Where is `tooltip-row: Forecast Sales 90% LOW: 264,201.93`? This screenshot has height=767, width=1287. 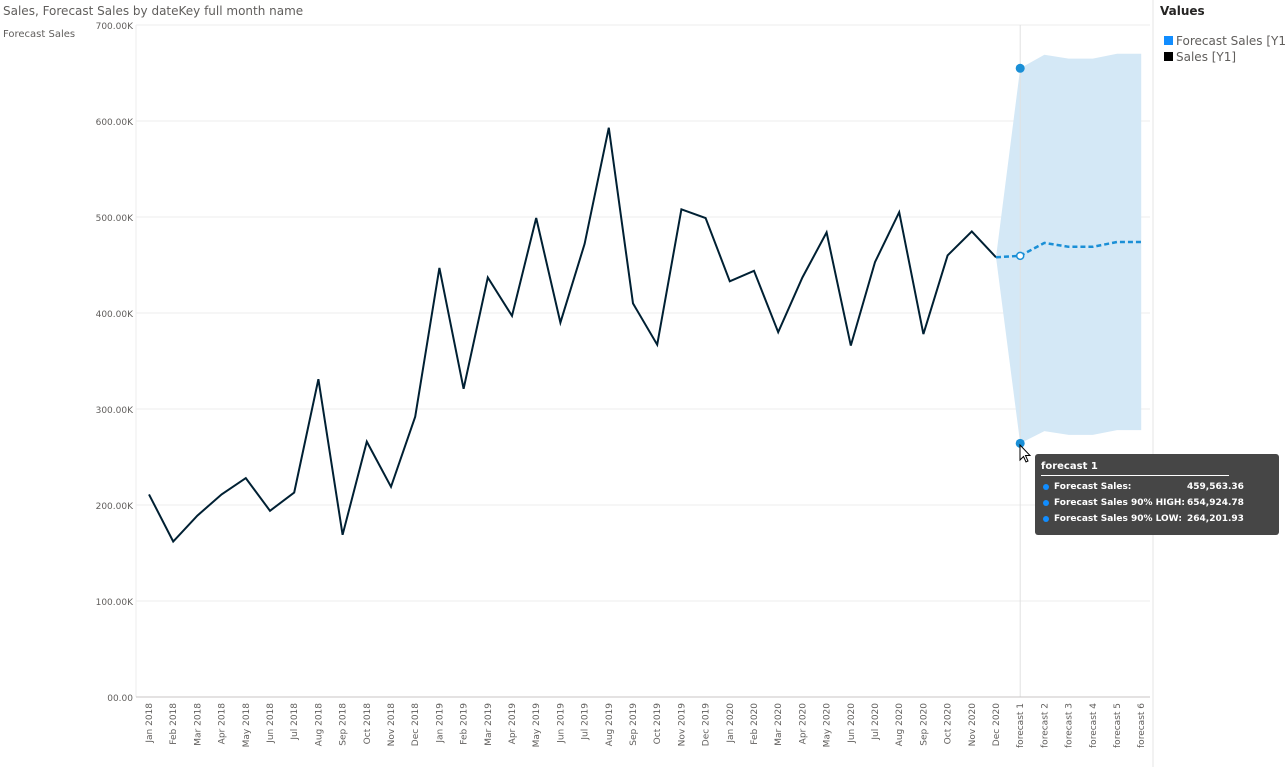
tooltip-row: Forecast Sales 90% LOW: 264,201.93 is located at coordinates (1157, 519).